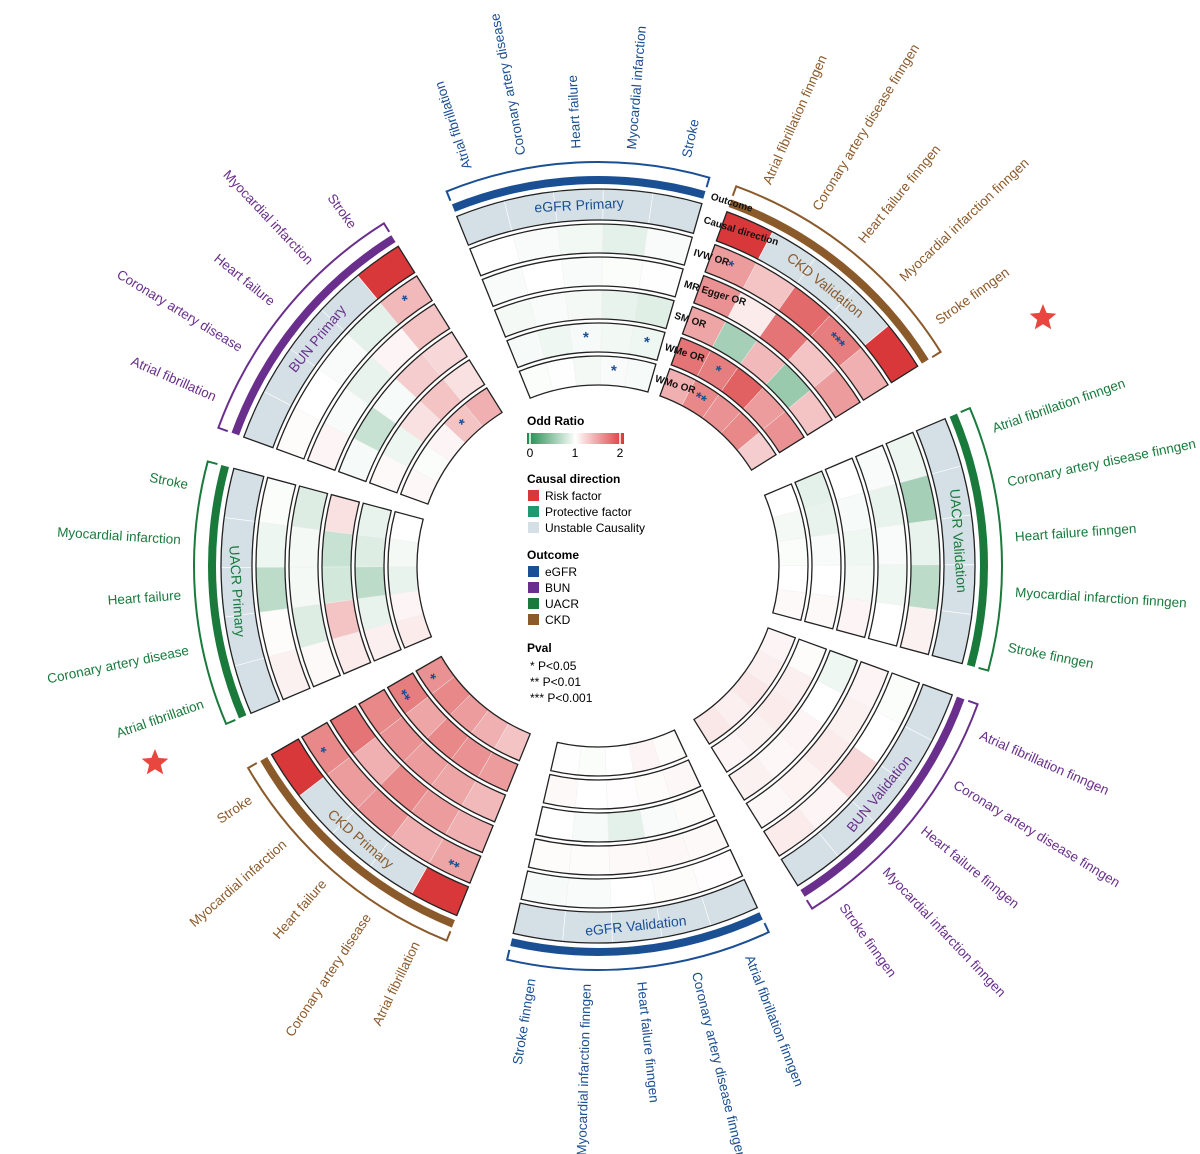  What do you see at coordinates (179, 311) in the screenshot?
I see `row-label: Coronary artery disease` at bounding box center [179, 311].